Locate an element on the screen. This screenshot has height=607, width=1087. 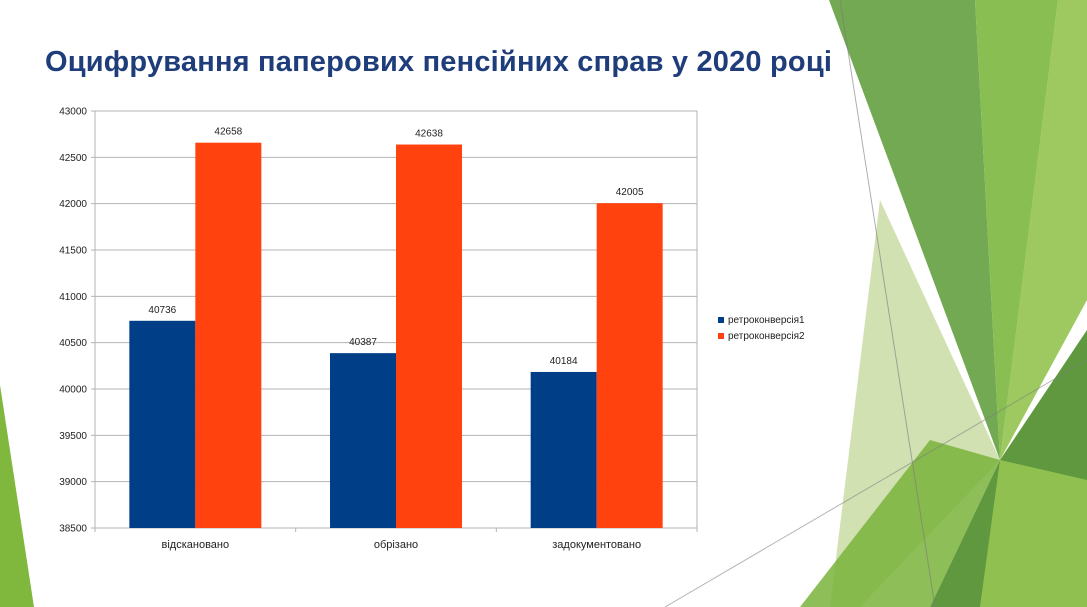
deco-facet-pale is located at coordinates (915, 403).